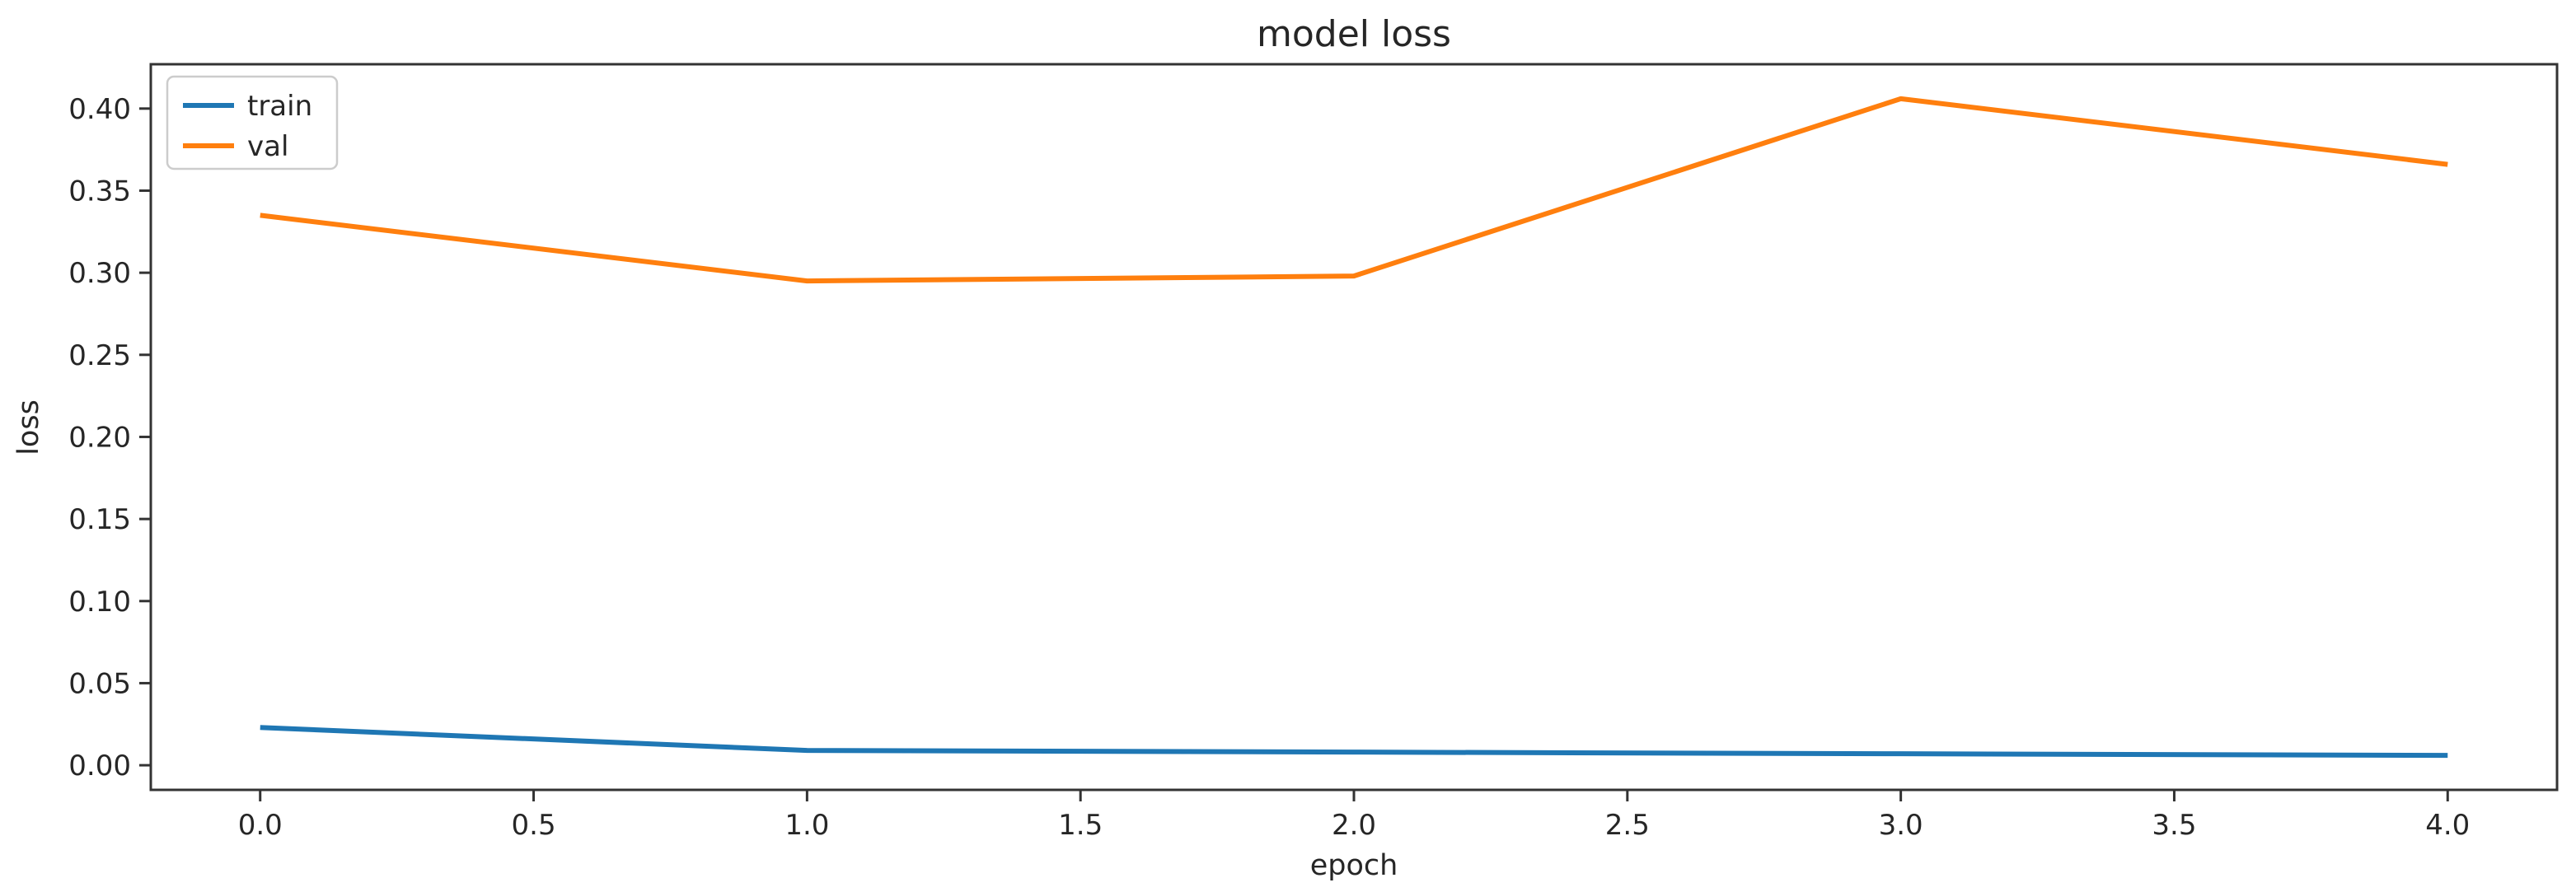 The image size is (2576, 892). I want to click on y-tick-label: 0.20, so click(99, 437).